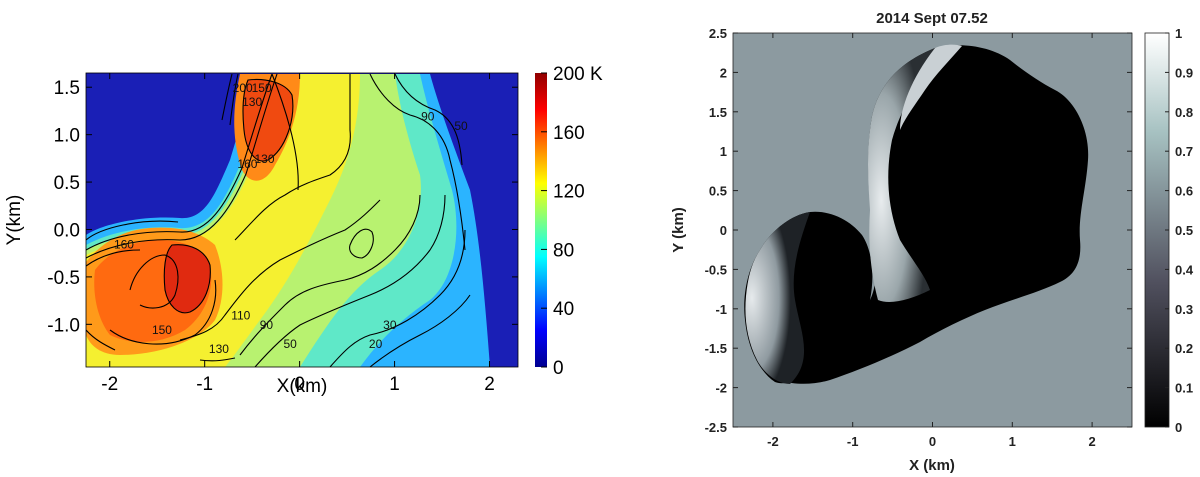 The image size is (1200, 477). What do you see at coordinates (932, 465) in the screenshot?
I see `x-axis-label: X (km)` at bounding box center [932, 465].